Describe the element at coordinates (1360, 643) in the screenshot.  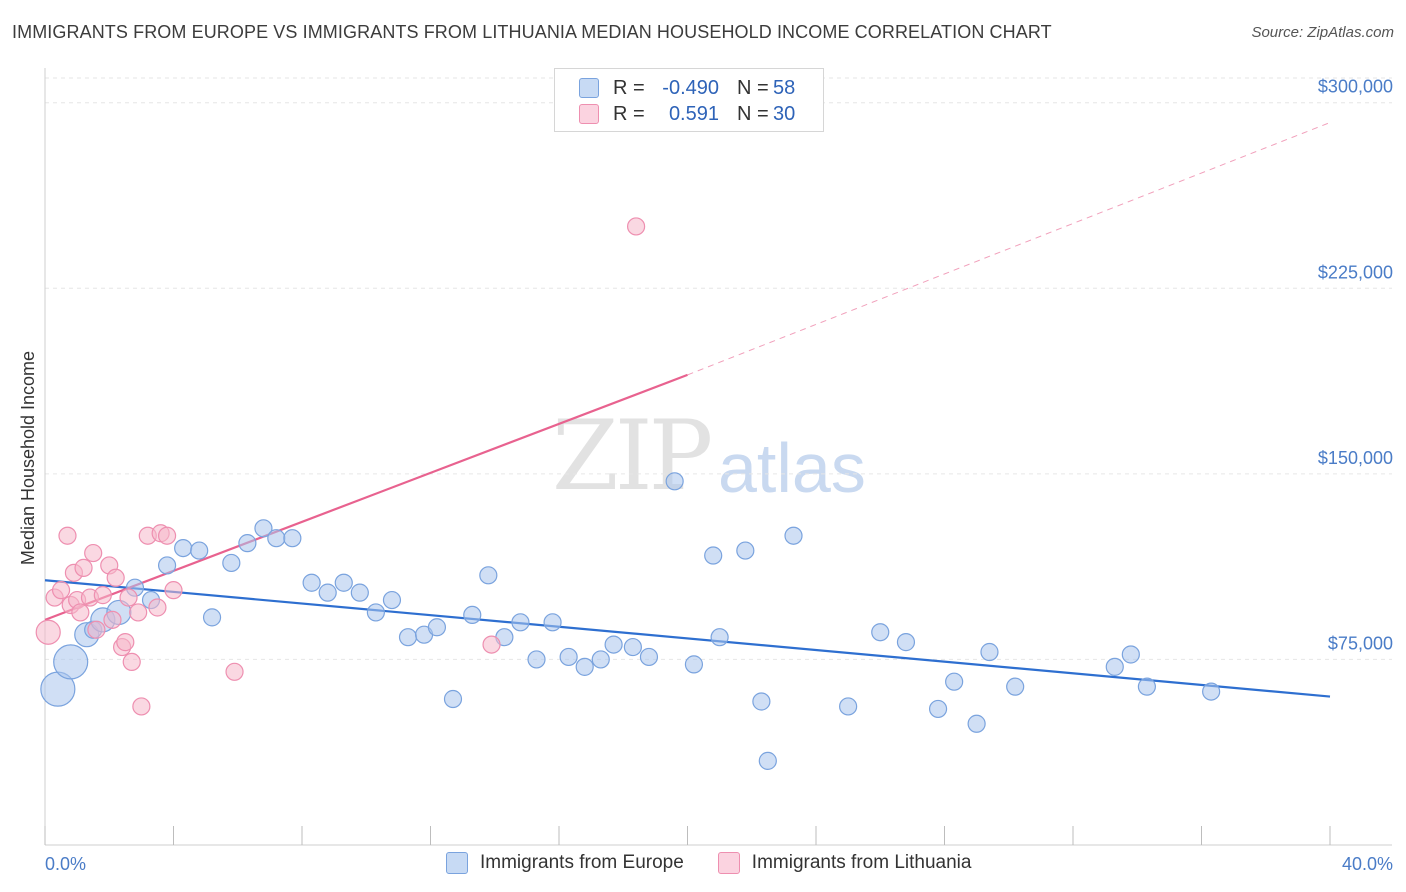
I see `y-tick-label: $75,000` at that location.